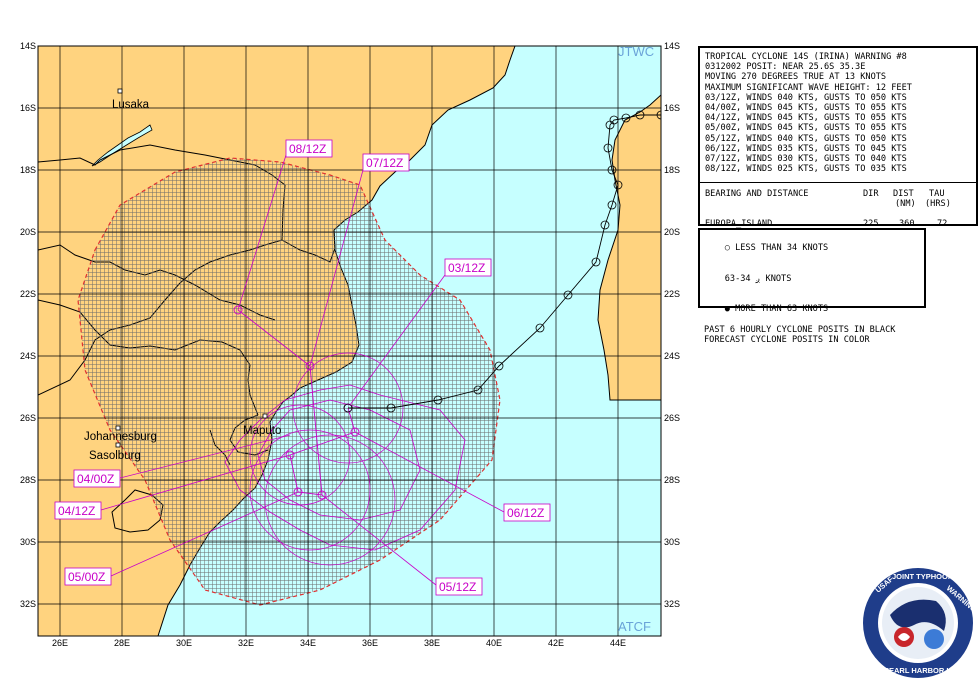 The height and width of the screenshot is (682, 980). What do you see at coordinates (120, 437) in the screenshot?
I see `city-label-johannesburg: Johannesburg` at bounding box center [120, 437].